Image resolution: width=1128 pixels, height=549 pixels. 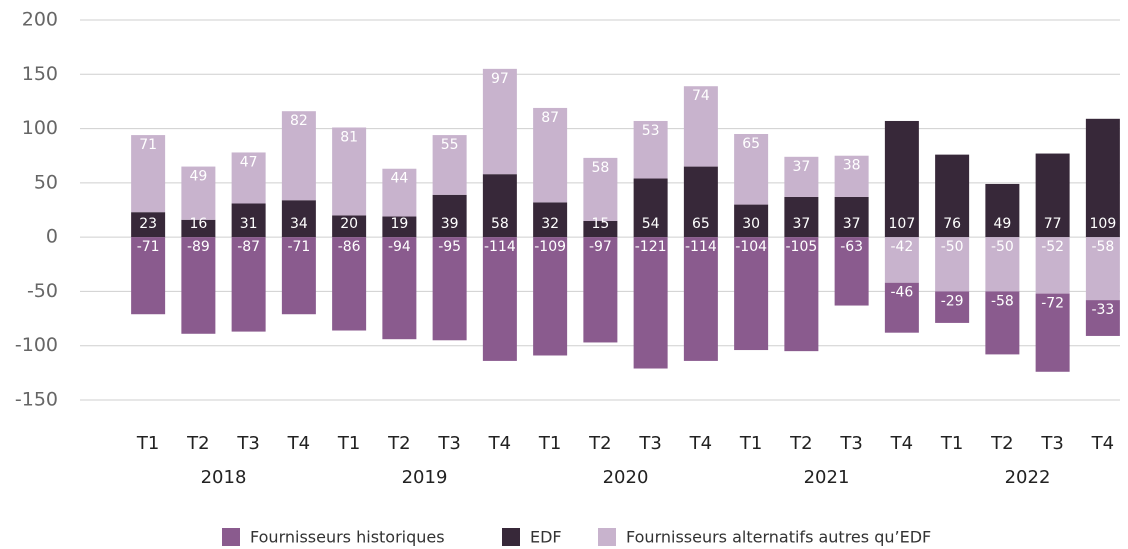 I want to click on value-label: 97, so click(x=500, y=79).